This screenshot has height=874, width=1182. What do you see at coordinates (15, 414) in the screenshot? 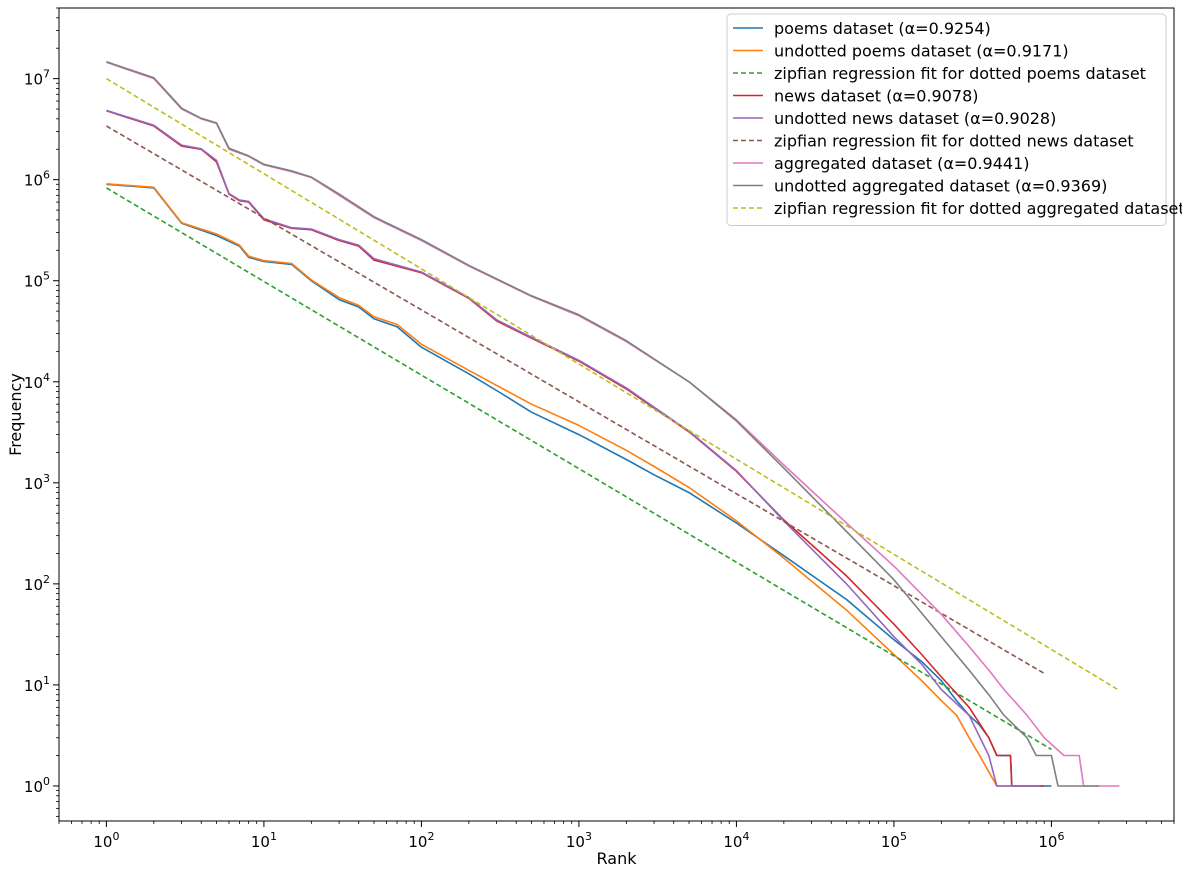
I see `y-axis-label: Frequency` at bounding box center [15, 414].